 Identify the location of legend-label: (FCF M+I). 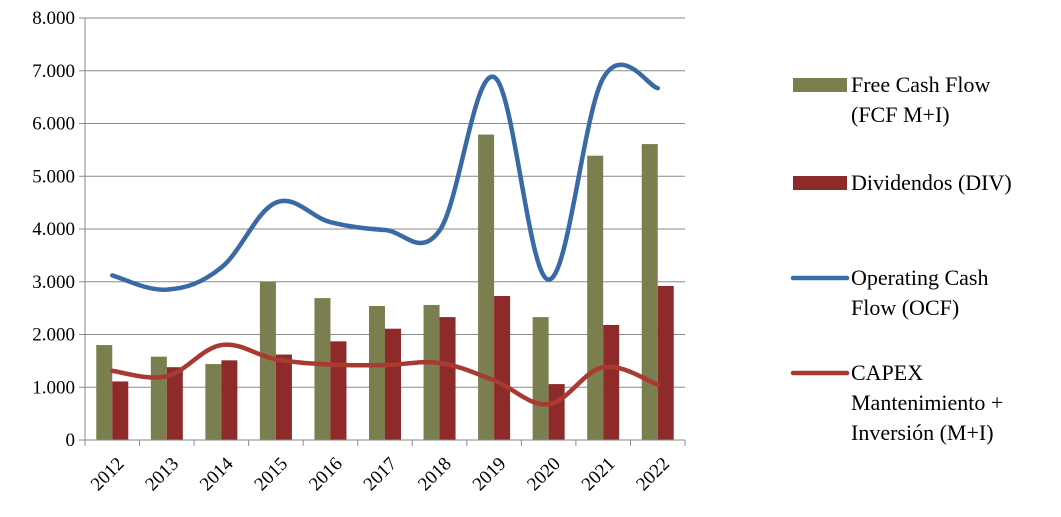
(900, 114).